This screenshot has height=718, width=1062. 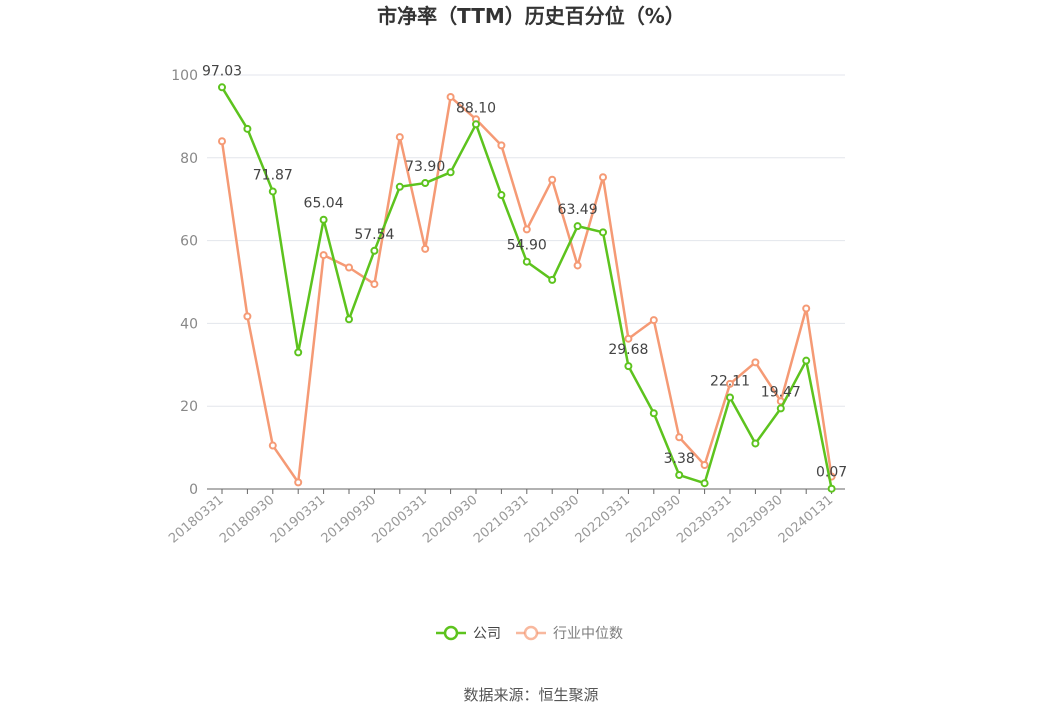 I want to click on data-label: 88.10, so click(x=476, y=108).